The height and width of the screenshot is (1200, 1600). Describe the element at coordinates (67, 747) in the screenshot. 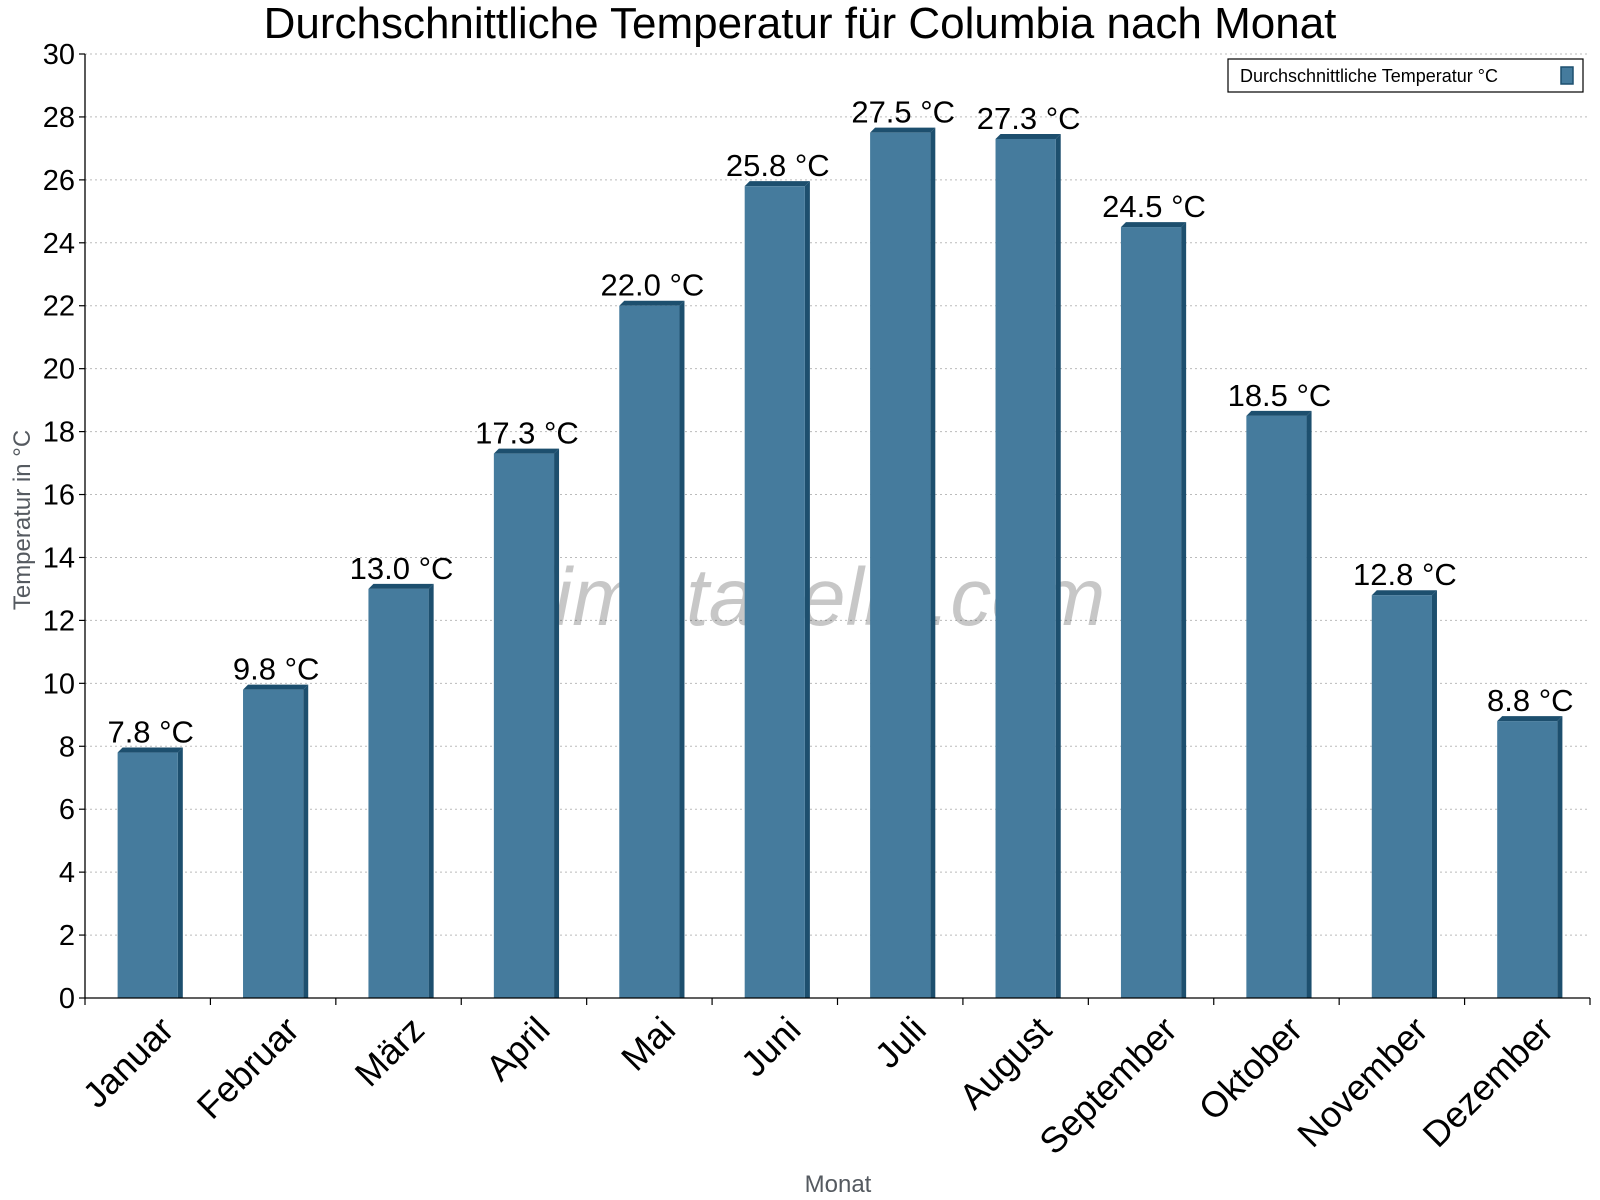

I see `y-tick-label: 8` at that location.